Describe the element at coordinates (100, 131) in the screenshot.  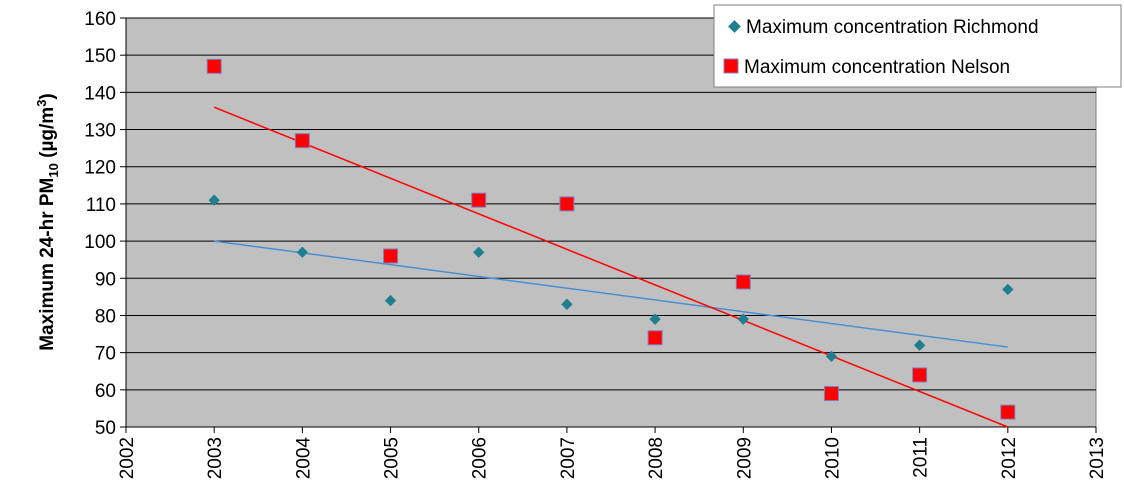
I see `y-tick-label: 130` at that location.